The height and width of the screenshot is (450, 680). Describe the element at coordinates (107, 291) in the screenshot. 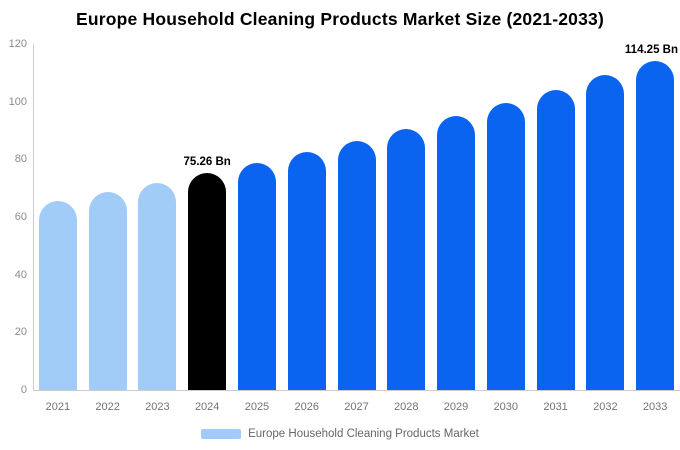

I see `bar-2022` at that location.